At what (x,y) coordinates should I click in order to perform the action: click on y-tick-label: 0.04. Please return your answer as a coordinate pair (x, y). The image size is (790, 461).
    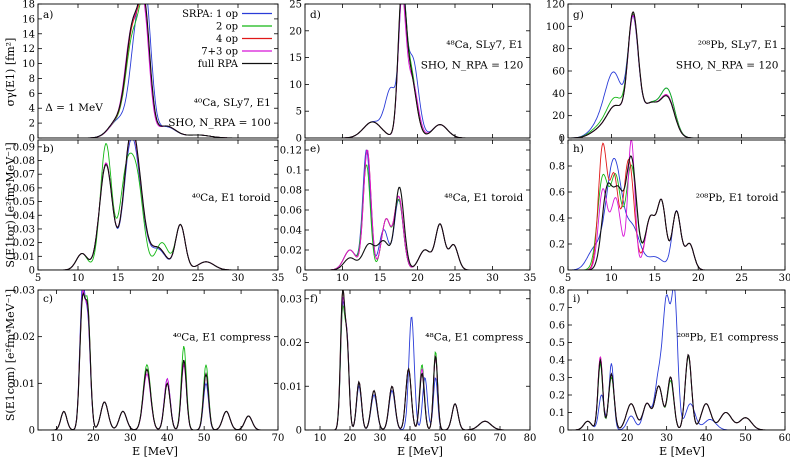
    Looking at the image, I should click on (24, 216).